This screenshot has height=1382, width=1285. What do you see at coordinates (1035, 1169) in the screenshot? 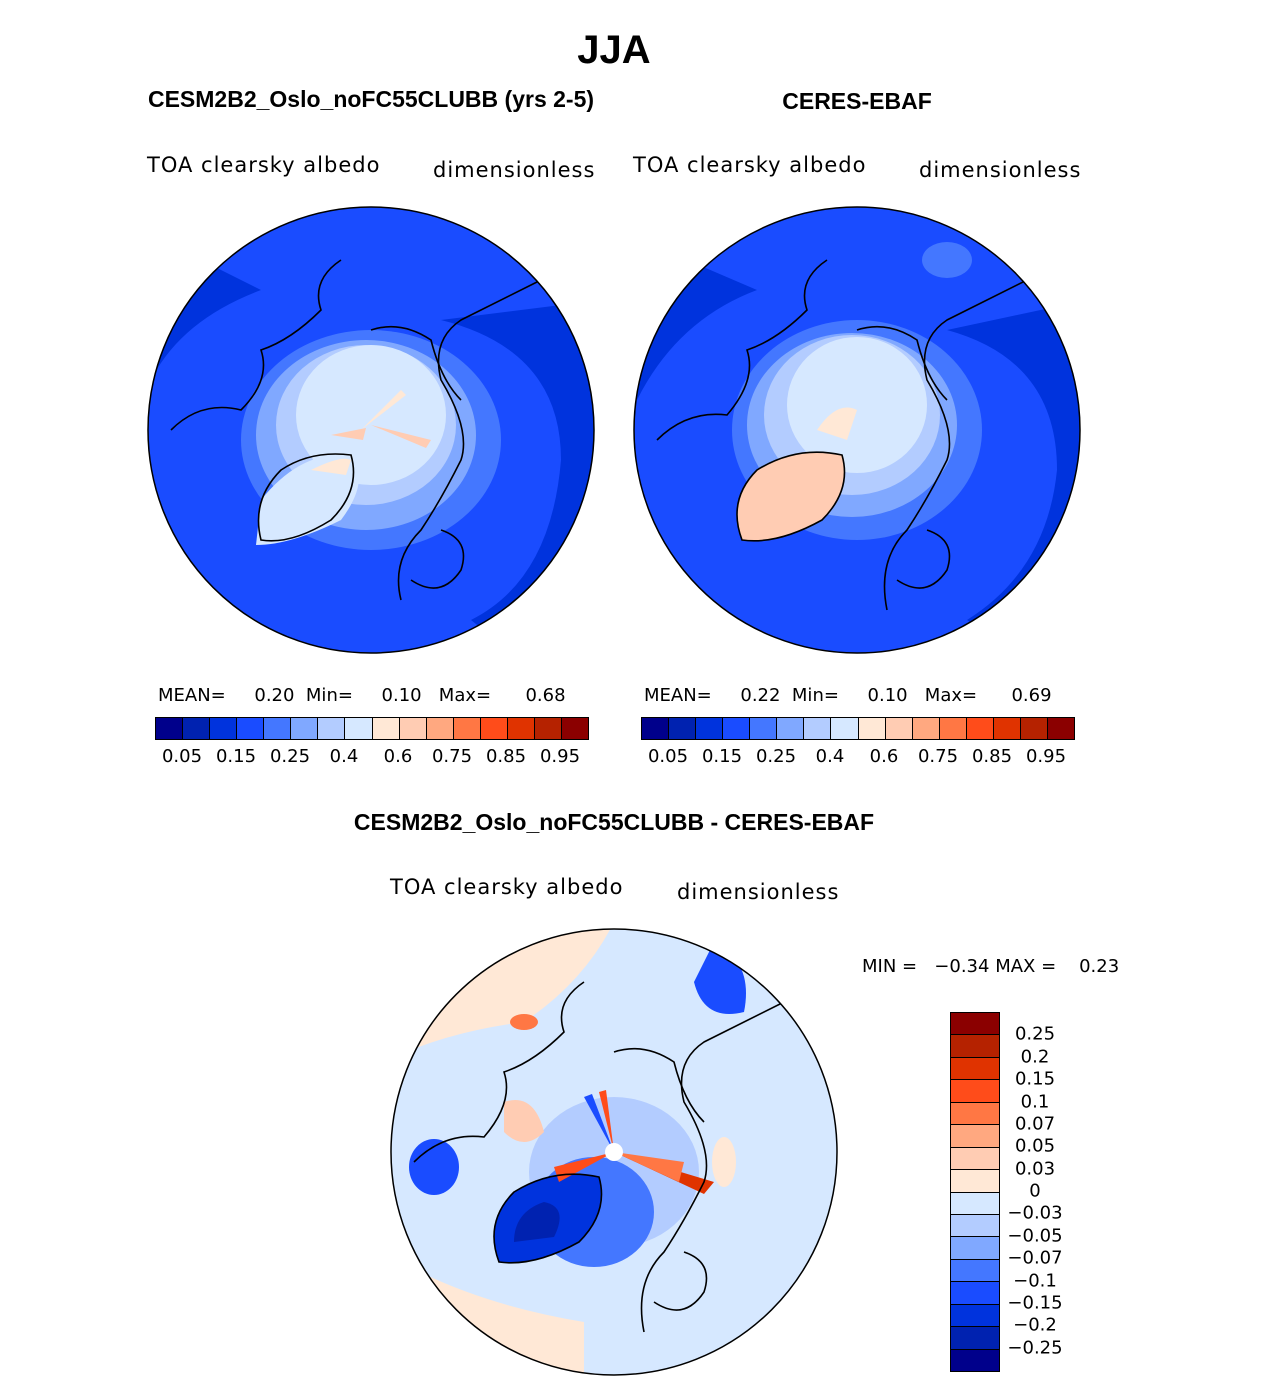
I see `diff-colorbar-tick-label: 0.03` at bounding box center [1035, 1169].